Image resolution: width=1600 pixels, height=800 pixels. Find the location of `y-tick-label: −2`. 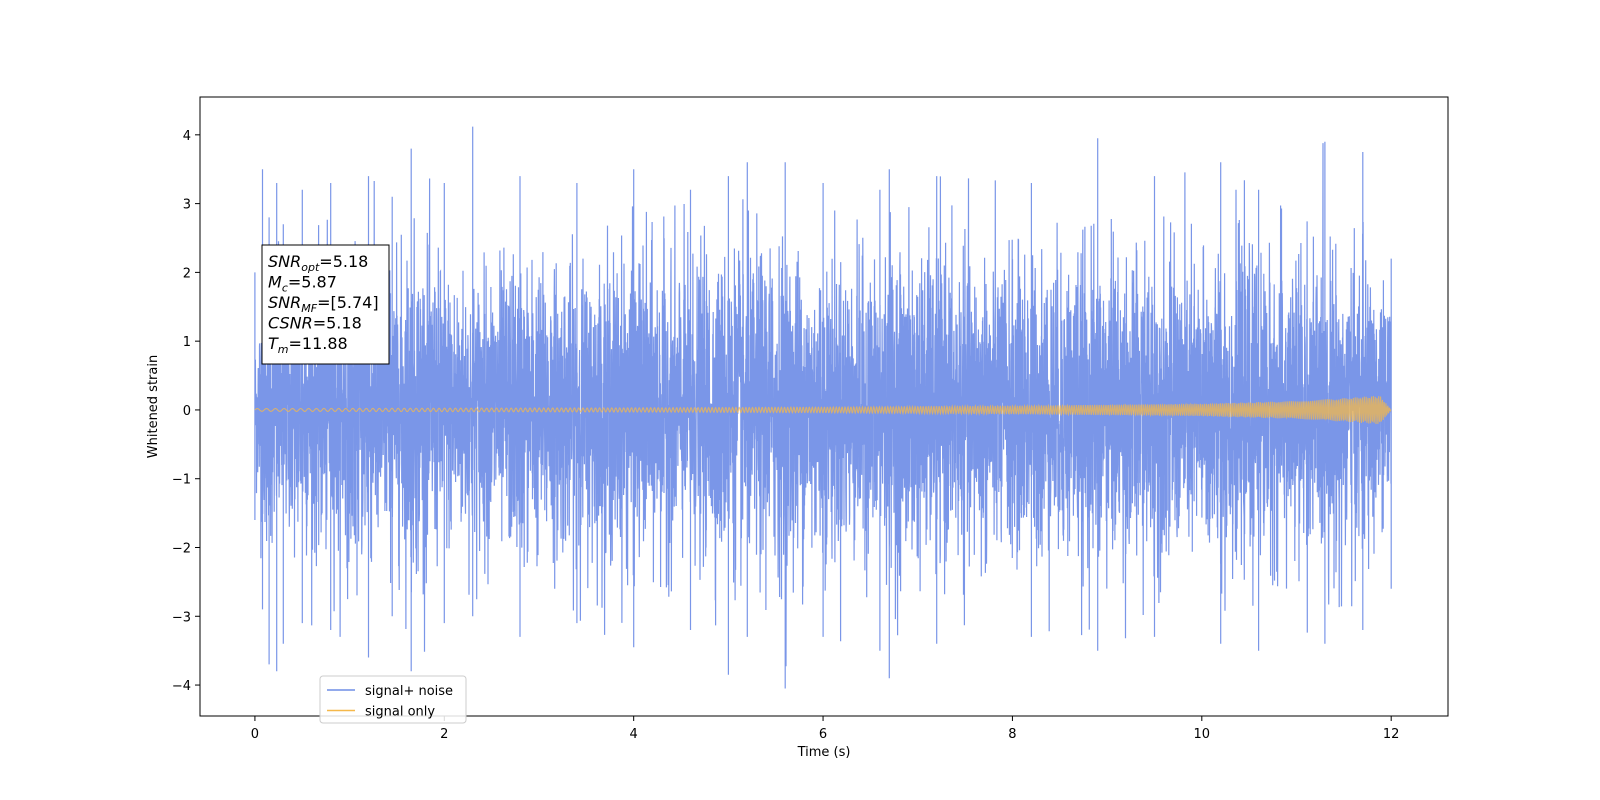

y-tick-label: −2 is located at coordinates (181, 548).